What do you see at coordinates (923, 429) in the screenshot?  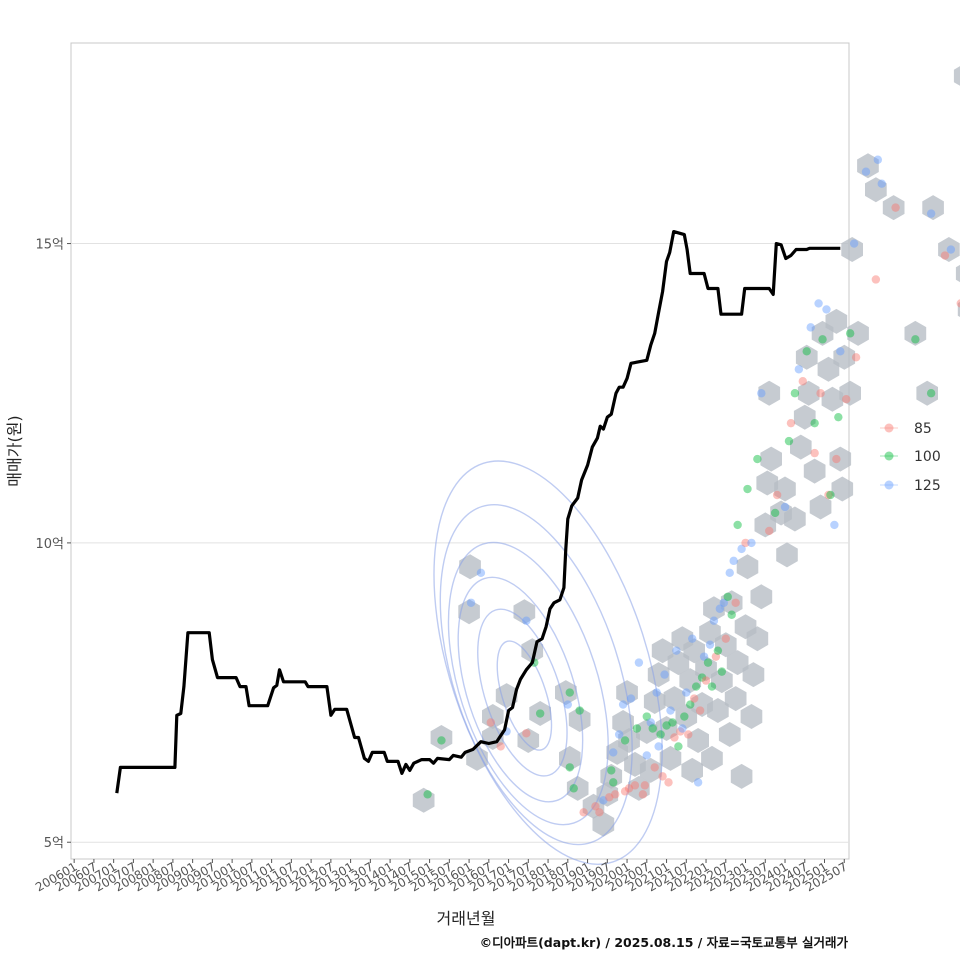 I see `legend-label-85: 85` at bounding box center [923, 429].